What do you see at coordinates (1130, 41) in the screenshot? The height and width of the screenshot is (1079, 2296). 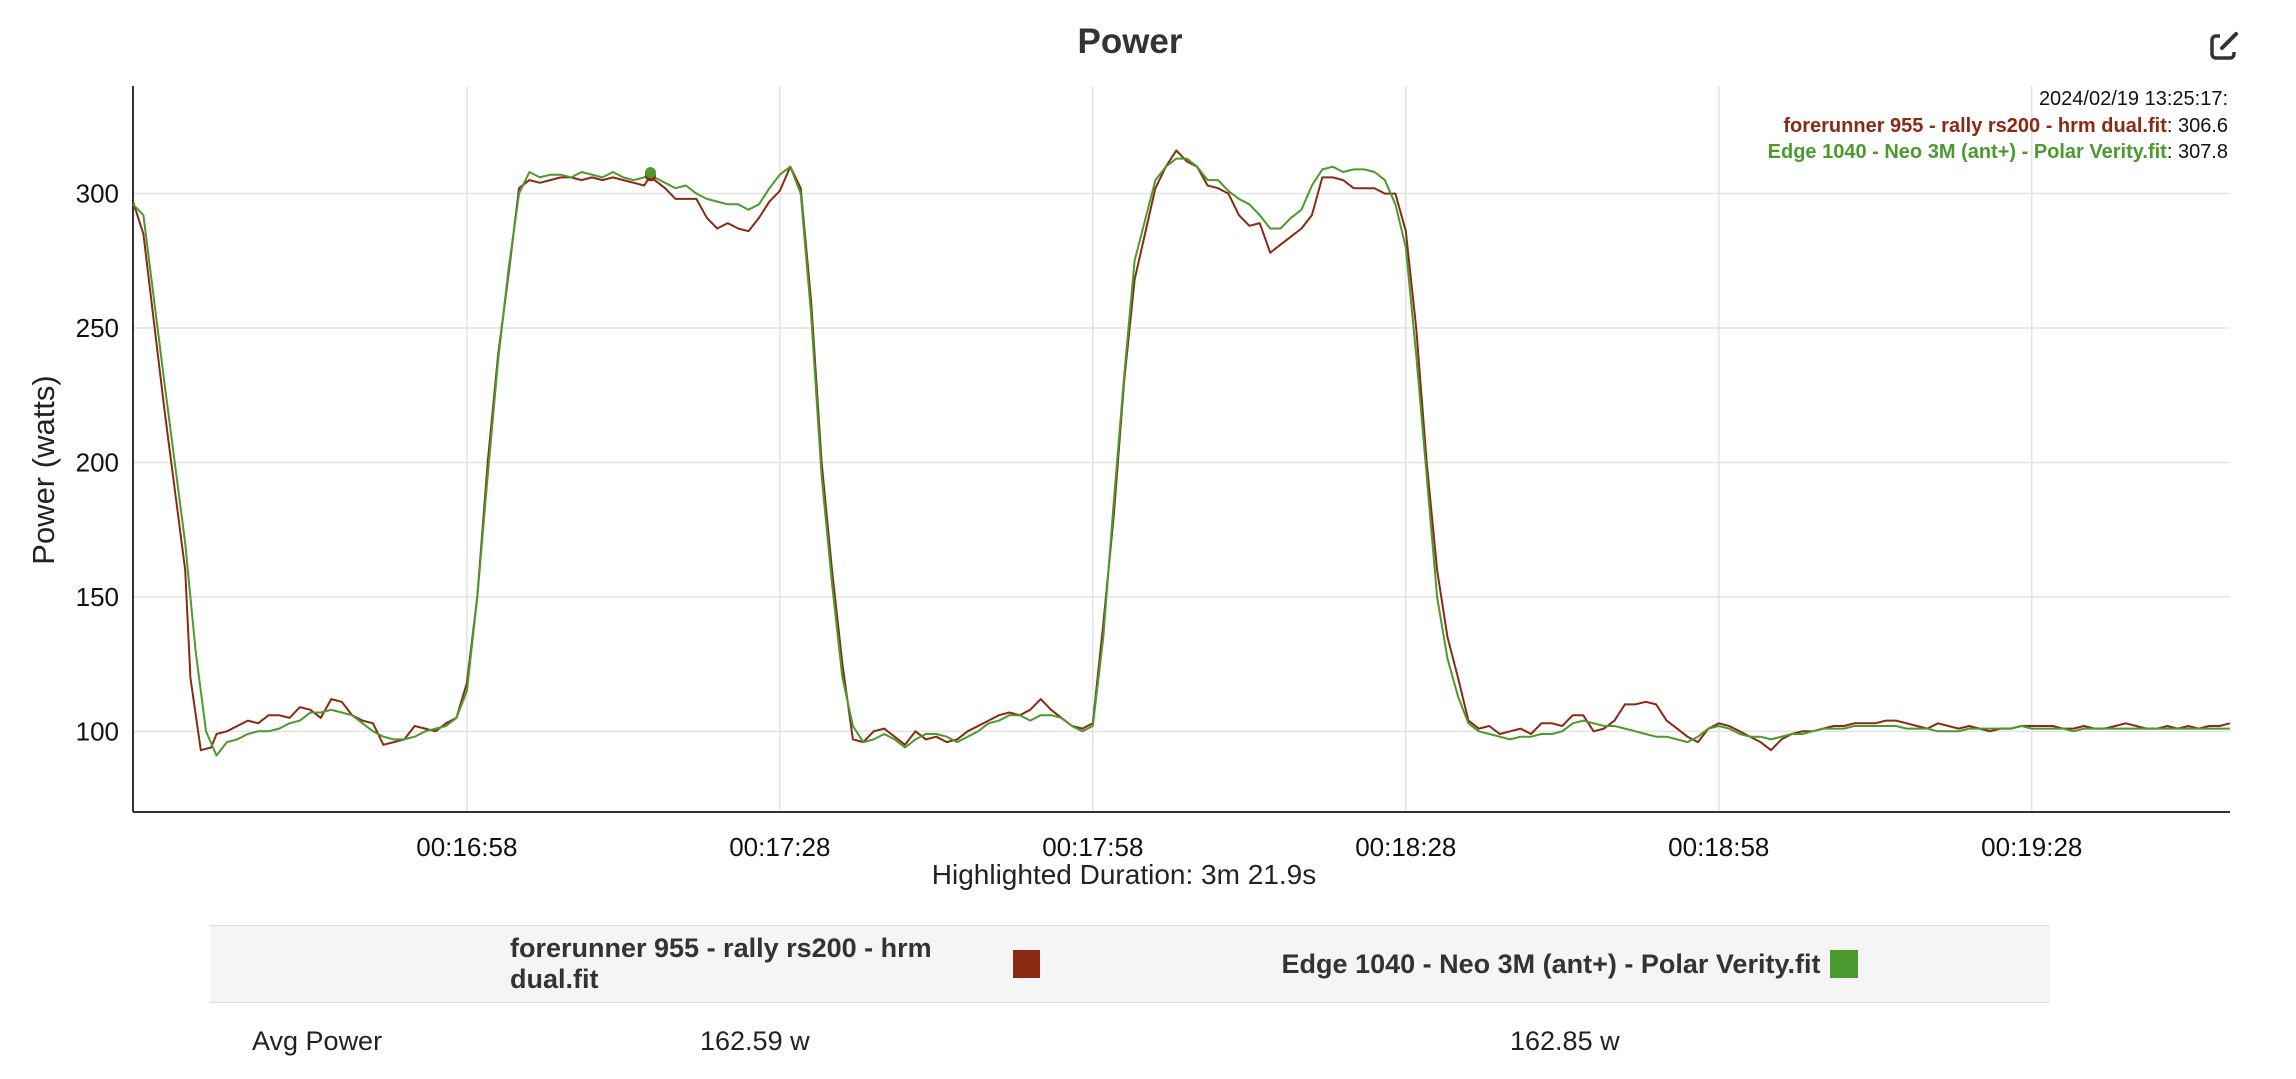 I see `chart-title: Power` at bounding box center [1130, 41].